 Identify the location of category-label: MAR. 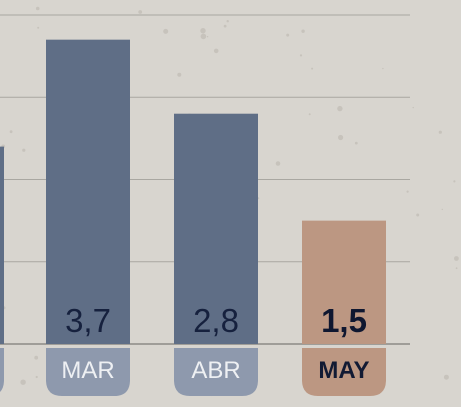
(87, 370).